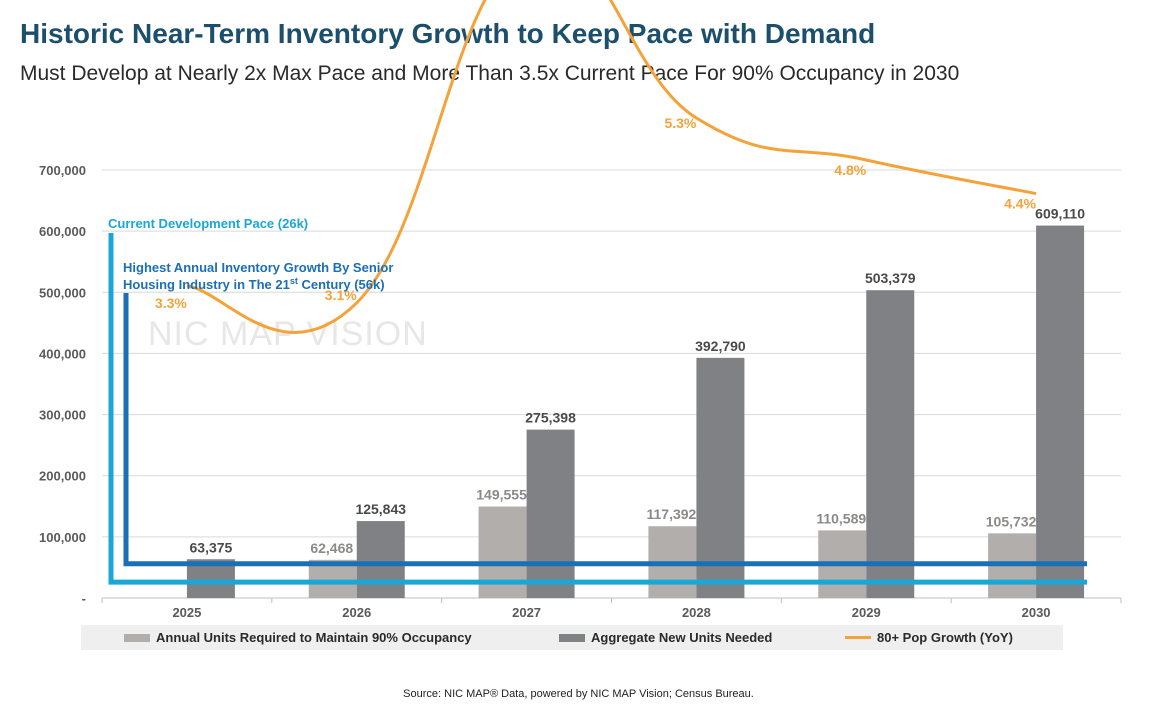 The image size is (1157, 726). Describe the element at coordinates (890, 278) in the screenshot. I see `data-label-aggregate: 503,379` at that location.